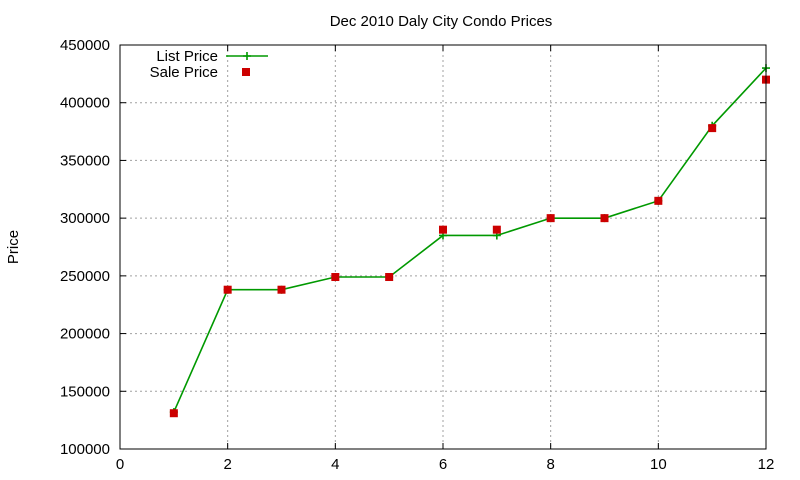 This screenshot has height=480, width=800. Describe the element at coordinates (658, 464) in the screenshot. I see `x-tick-label: 10` at that location.